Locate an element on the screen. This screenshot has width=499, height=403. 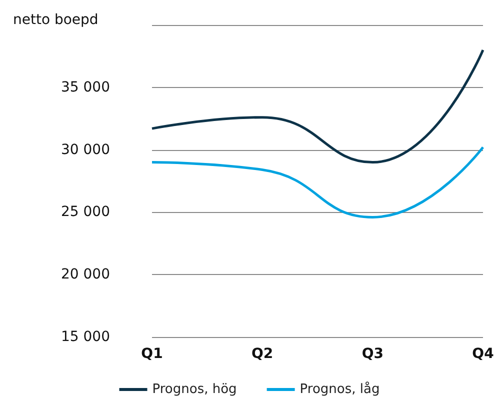
line-series is located at coordinates (317, 182).